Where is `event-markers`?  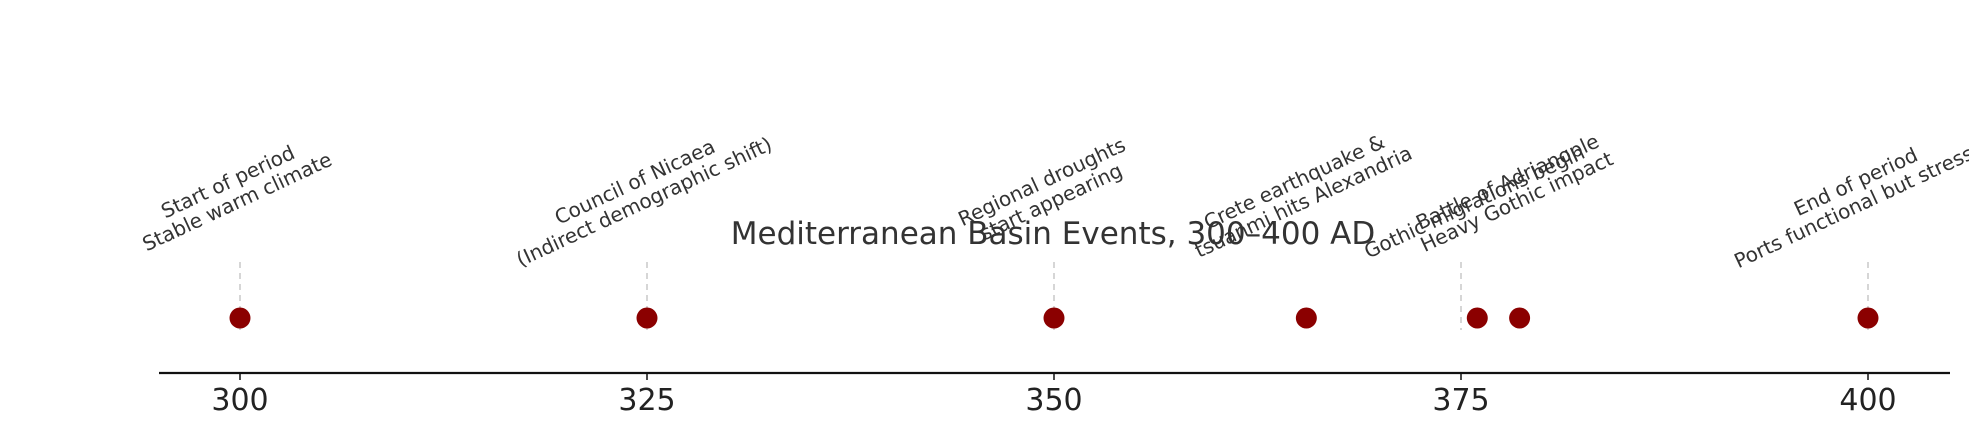 event-markers is located at coordinates (1054, 318).